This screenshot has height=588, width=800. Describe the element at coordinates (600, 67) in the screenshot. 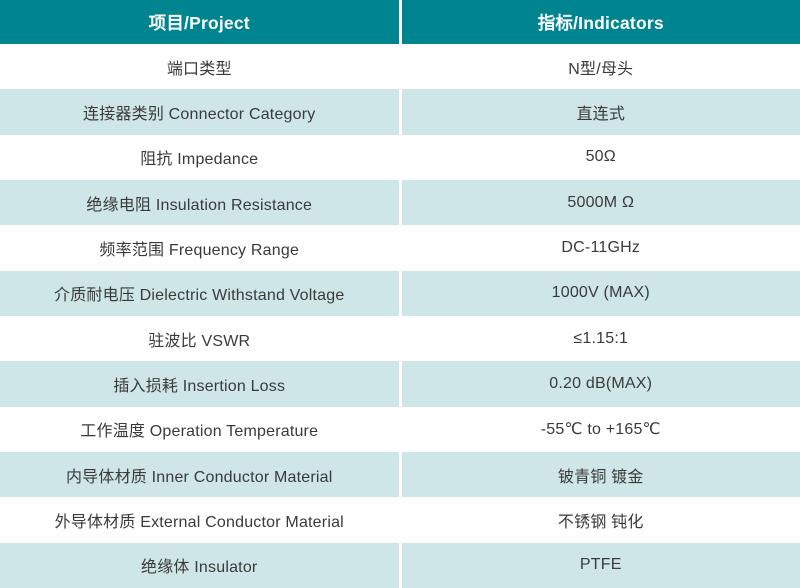

I see `indicator-cell: N型/母头` at that location.